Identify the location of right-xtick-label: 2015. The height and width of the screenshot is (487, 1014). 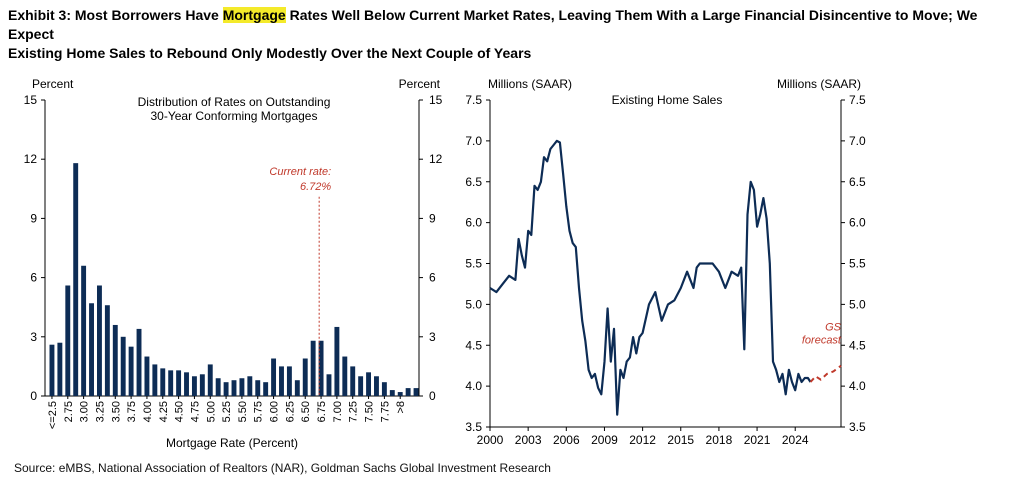
(680, 440).